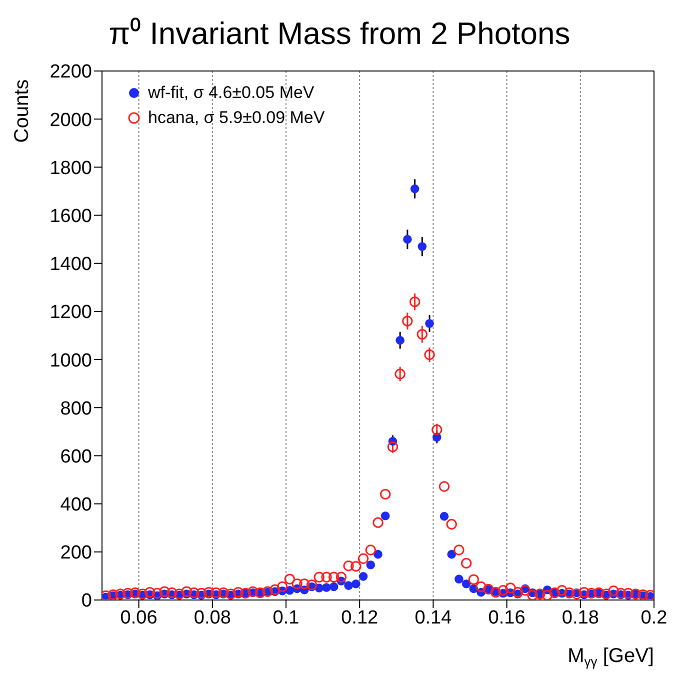 Image resolution: width=679 pixels, height=692 pixels. I want to click on x-axis-title: M$_{γγ}$ [GeV], so click(611, 657).